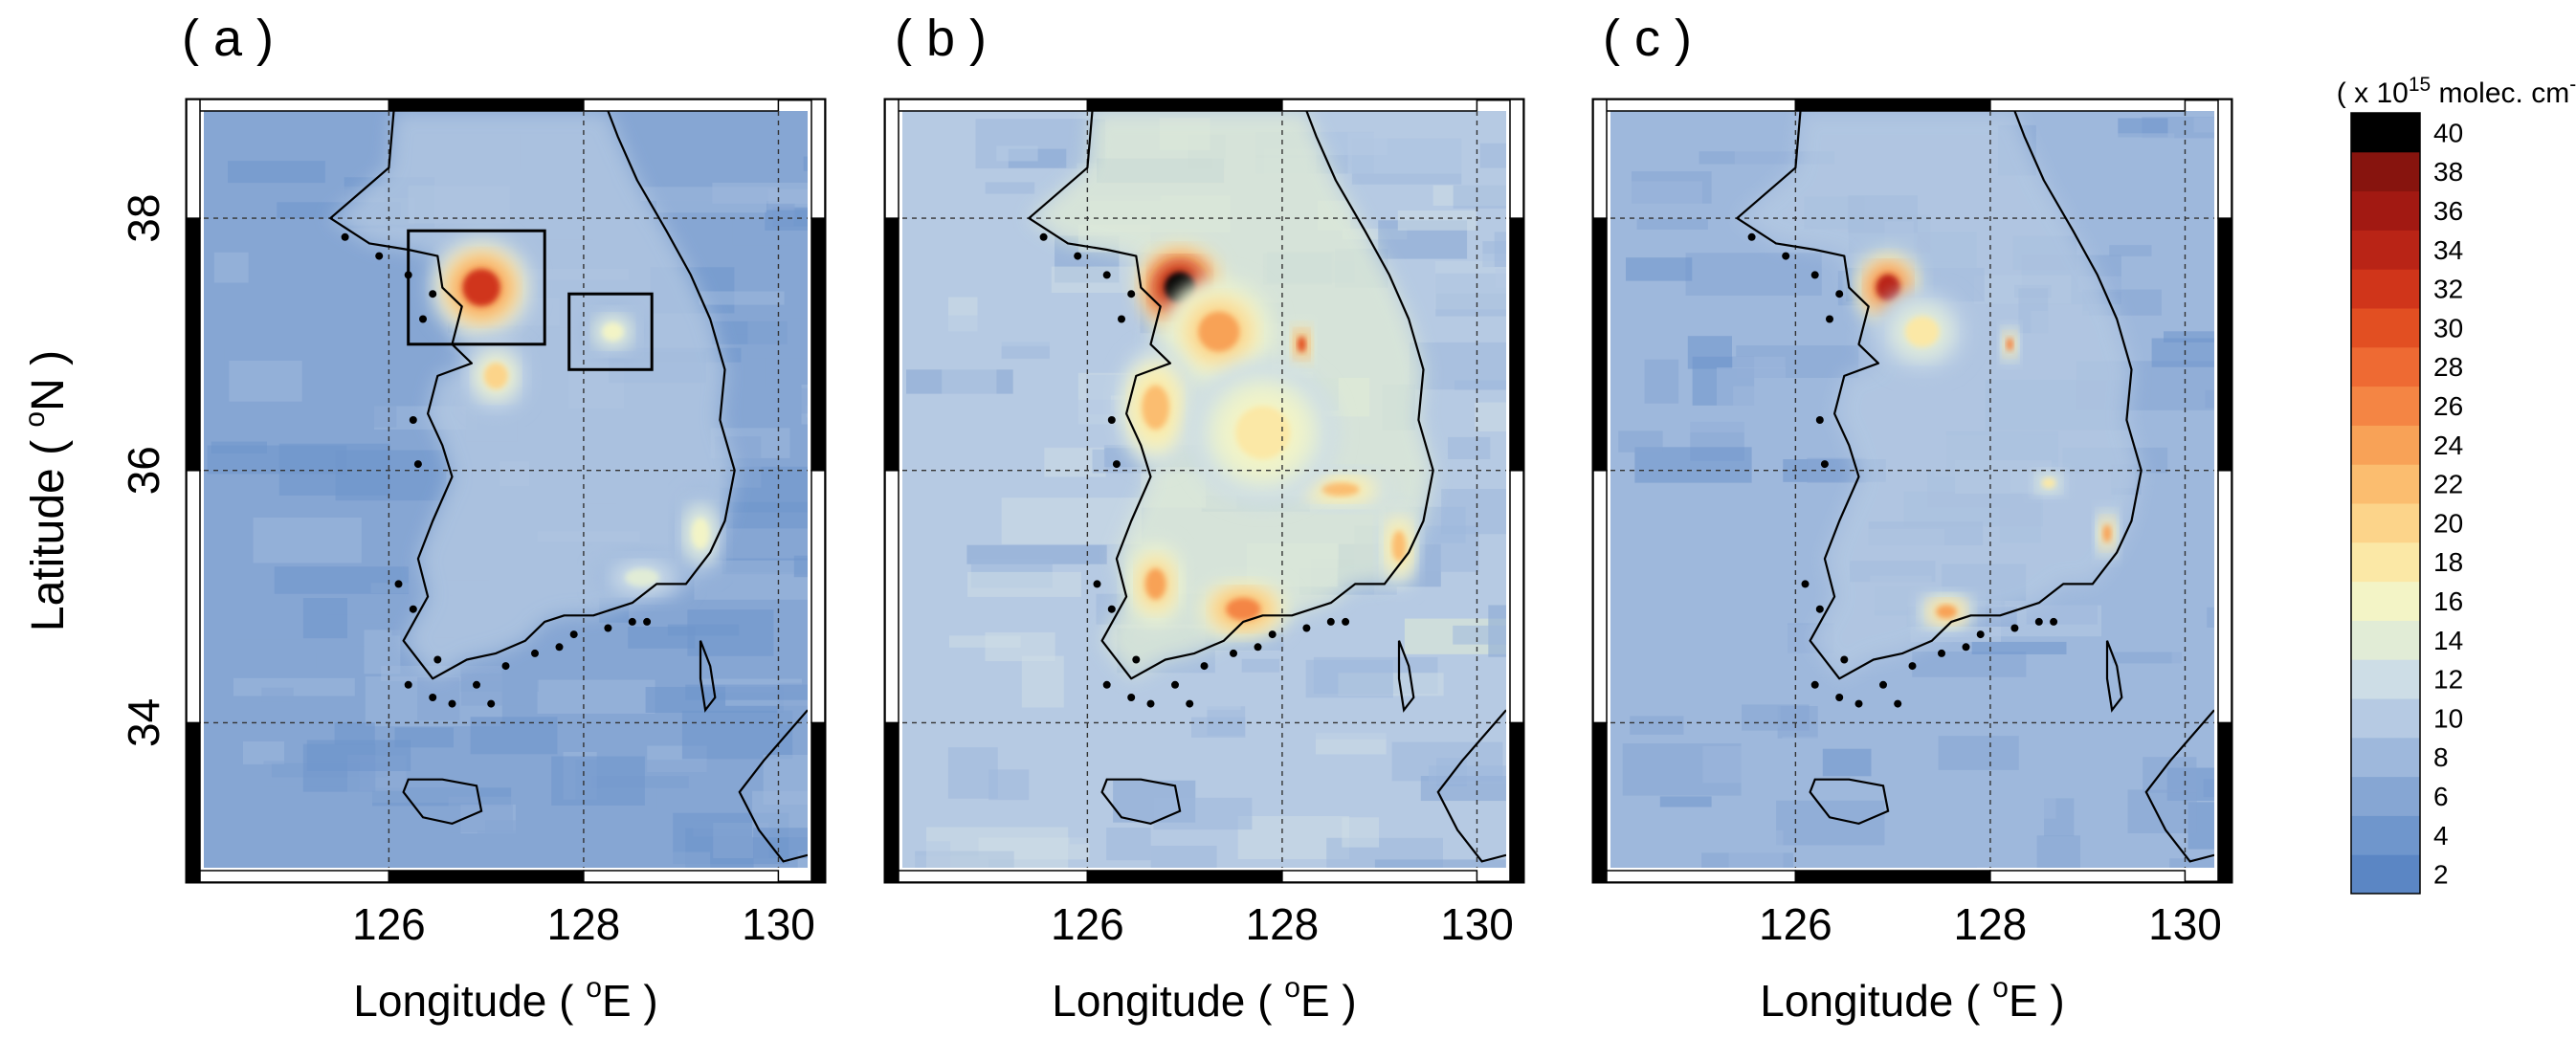 The height and width of the screenshot is (1061, 2576). Describe the element at coordinates (48, 529) in the screenshot. I see `y-title-main: Latitude (` at that location.